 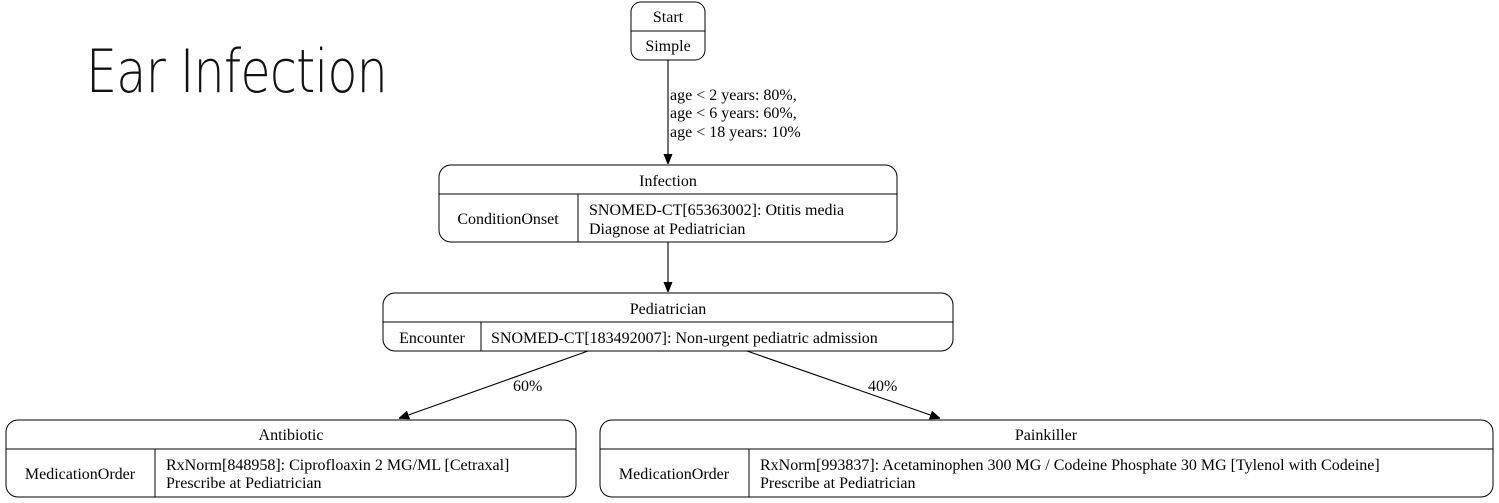 I want to click on edge-label: 60%, so click(x=527, y=386).